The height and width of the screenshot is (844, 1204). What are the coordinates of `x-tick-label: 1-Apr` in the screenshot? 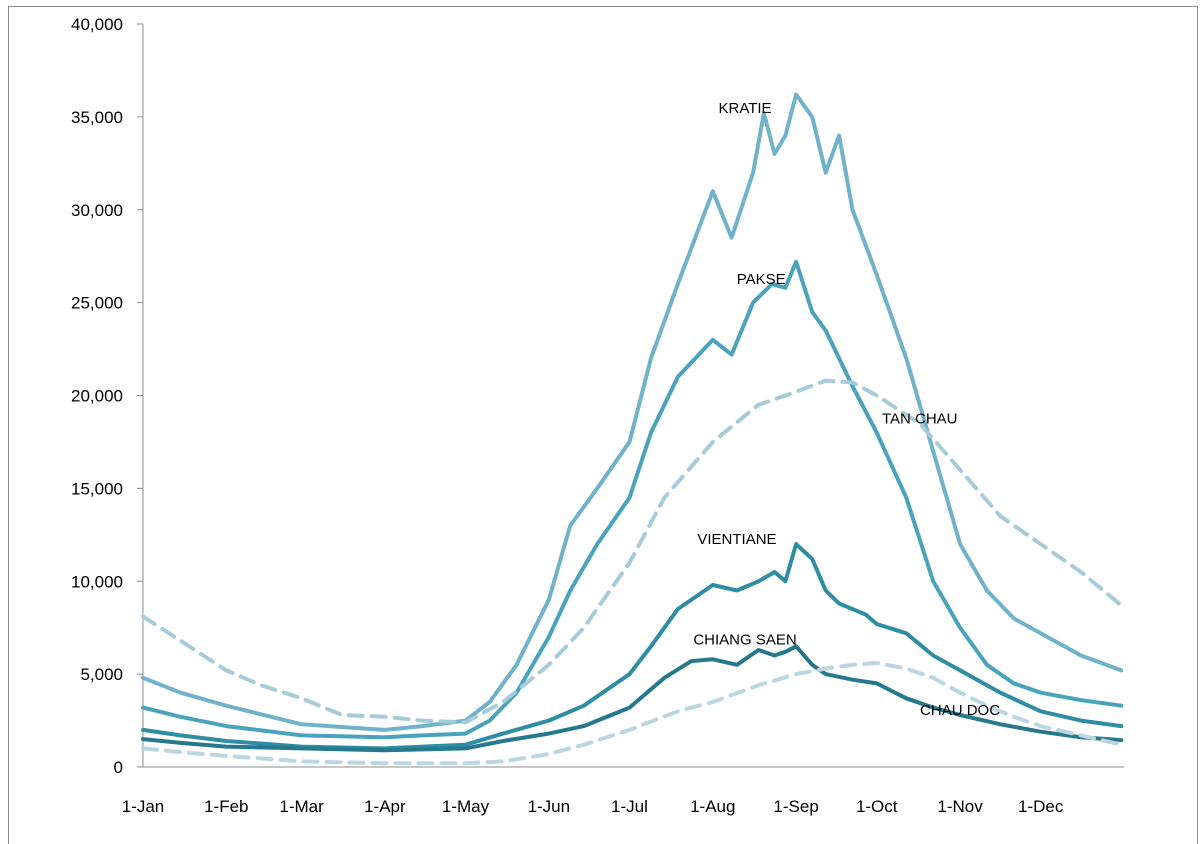 It's located at (385, 806).